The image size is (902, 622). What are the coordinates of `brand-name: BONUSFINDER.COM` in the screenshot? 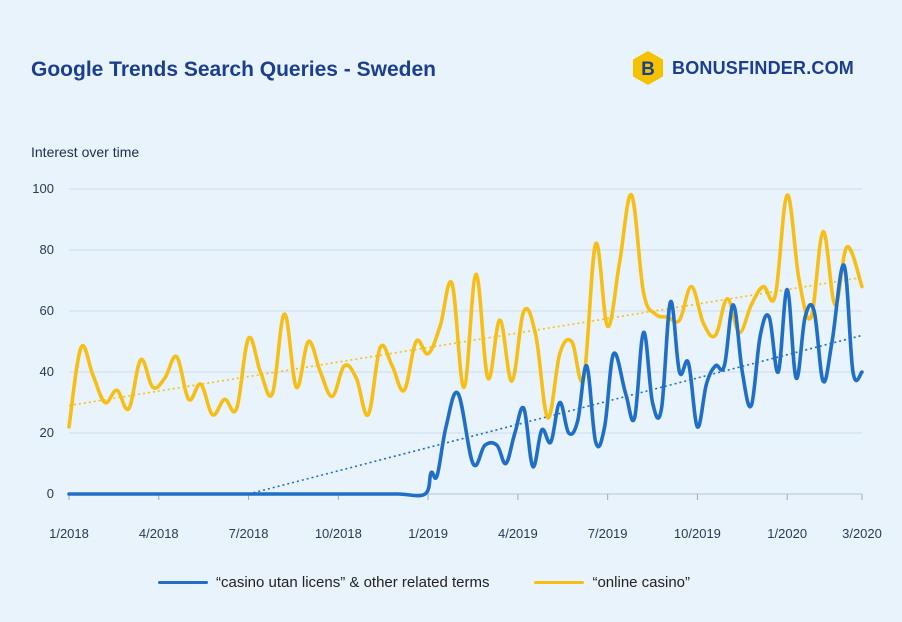 It's located at (763, 67).